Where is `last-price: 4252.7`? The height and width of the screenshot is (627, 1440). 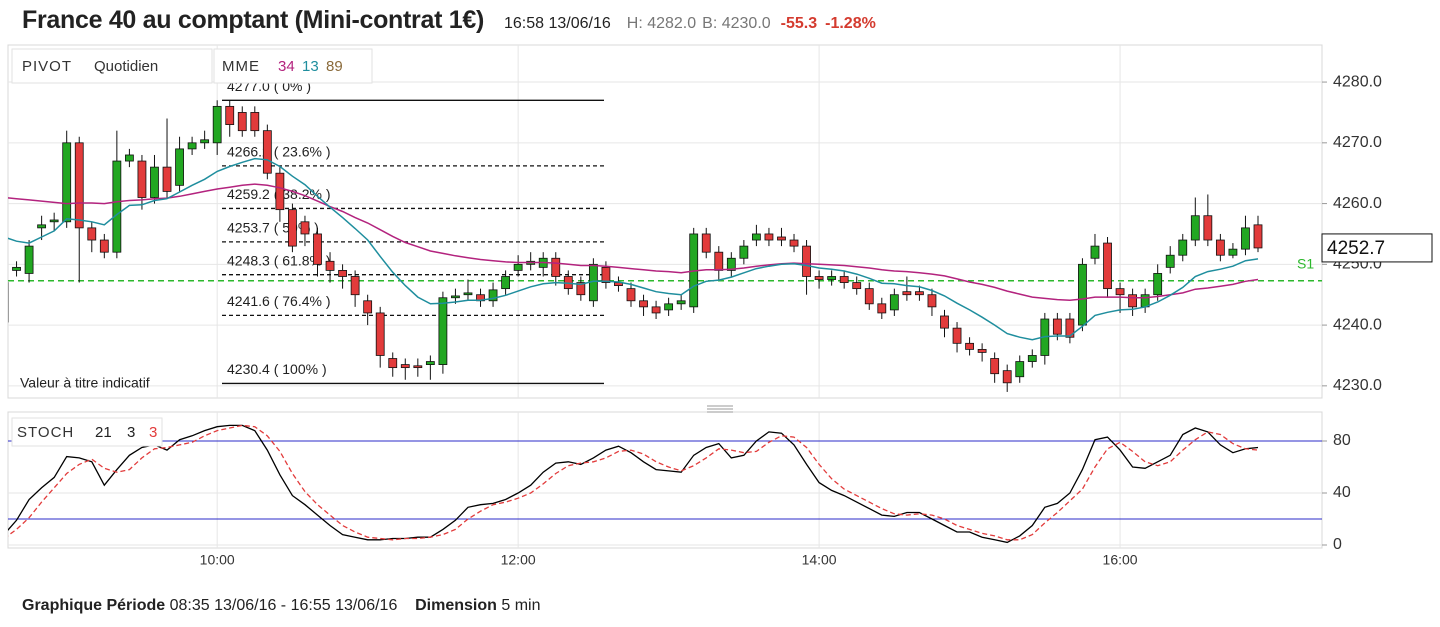 last-price: 4252.7 is located at coordinates (1356, 248).